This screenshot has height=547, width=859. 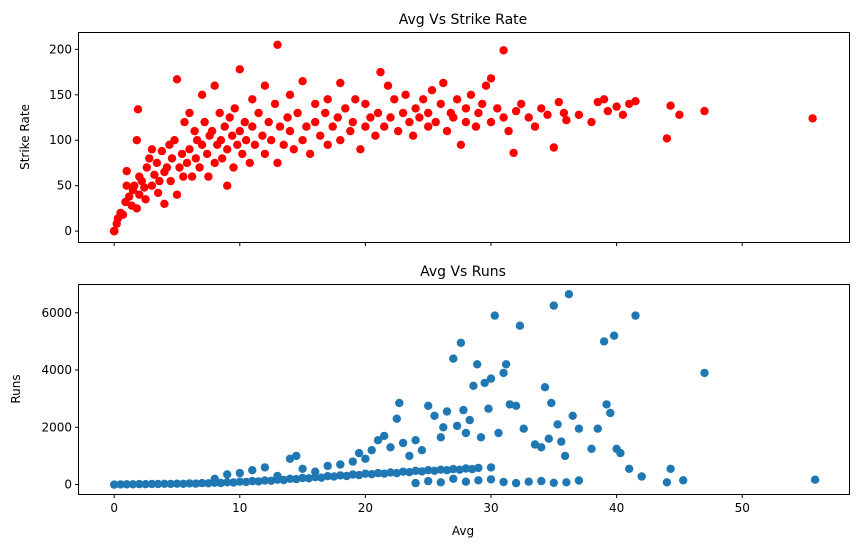 I want to click on y-tick-label: 0, so click(x=68, y=485).